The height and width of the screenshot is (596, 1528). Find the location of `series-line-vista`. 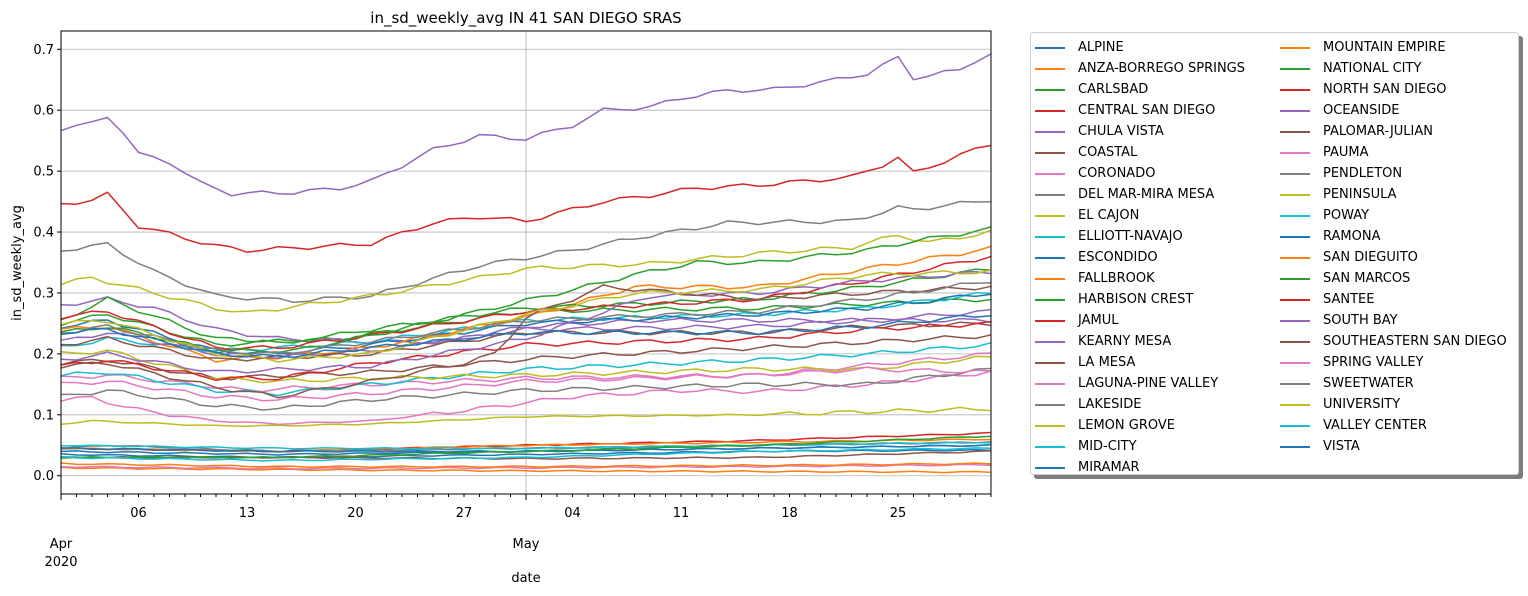

series-line-vista is located at coordinates (526, 336).